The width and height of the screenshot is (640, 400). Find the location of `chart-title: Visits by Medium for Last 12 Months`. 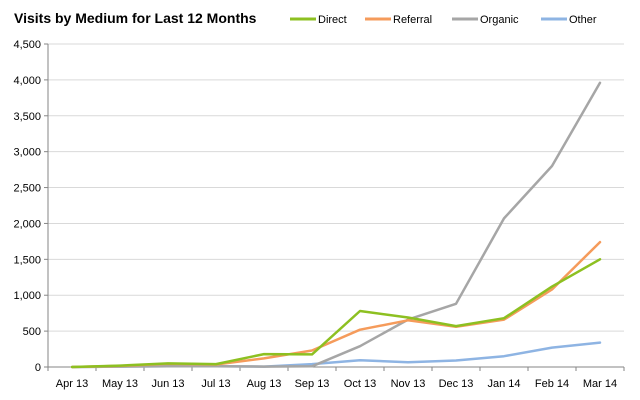

chart-title: Visits by Medium for Last 12 Months is located at coordinates (135, 18).